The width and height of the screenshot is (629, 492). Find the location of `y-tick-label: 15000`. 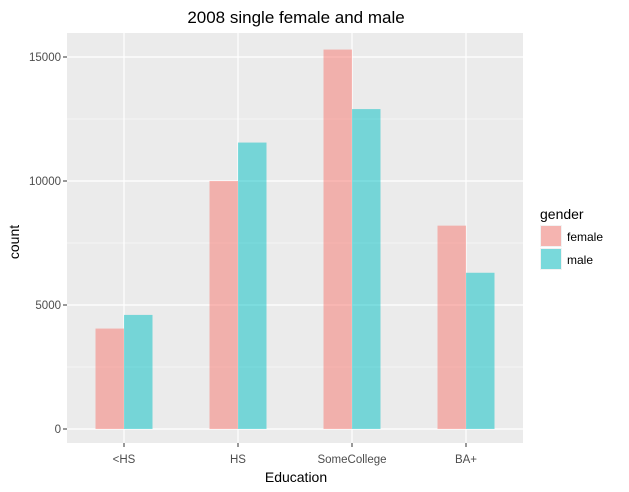

y-tick-label: 15000 is located at coordinates (45, 58).